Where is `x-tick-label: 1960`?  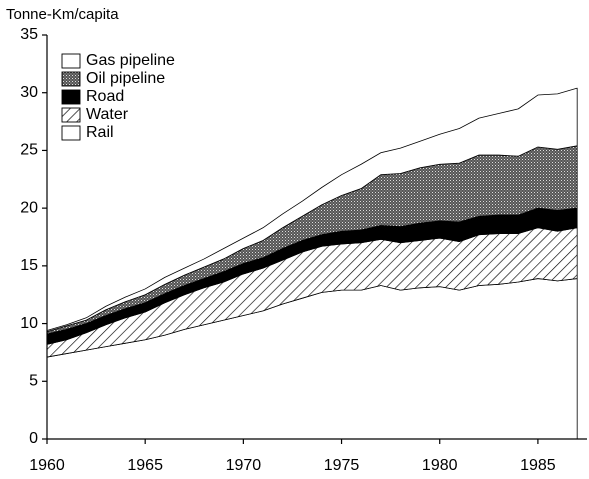
x-tick-label: 1960 is located at coordinates (47, 465).